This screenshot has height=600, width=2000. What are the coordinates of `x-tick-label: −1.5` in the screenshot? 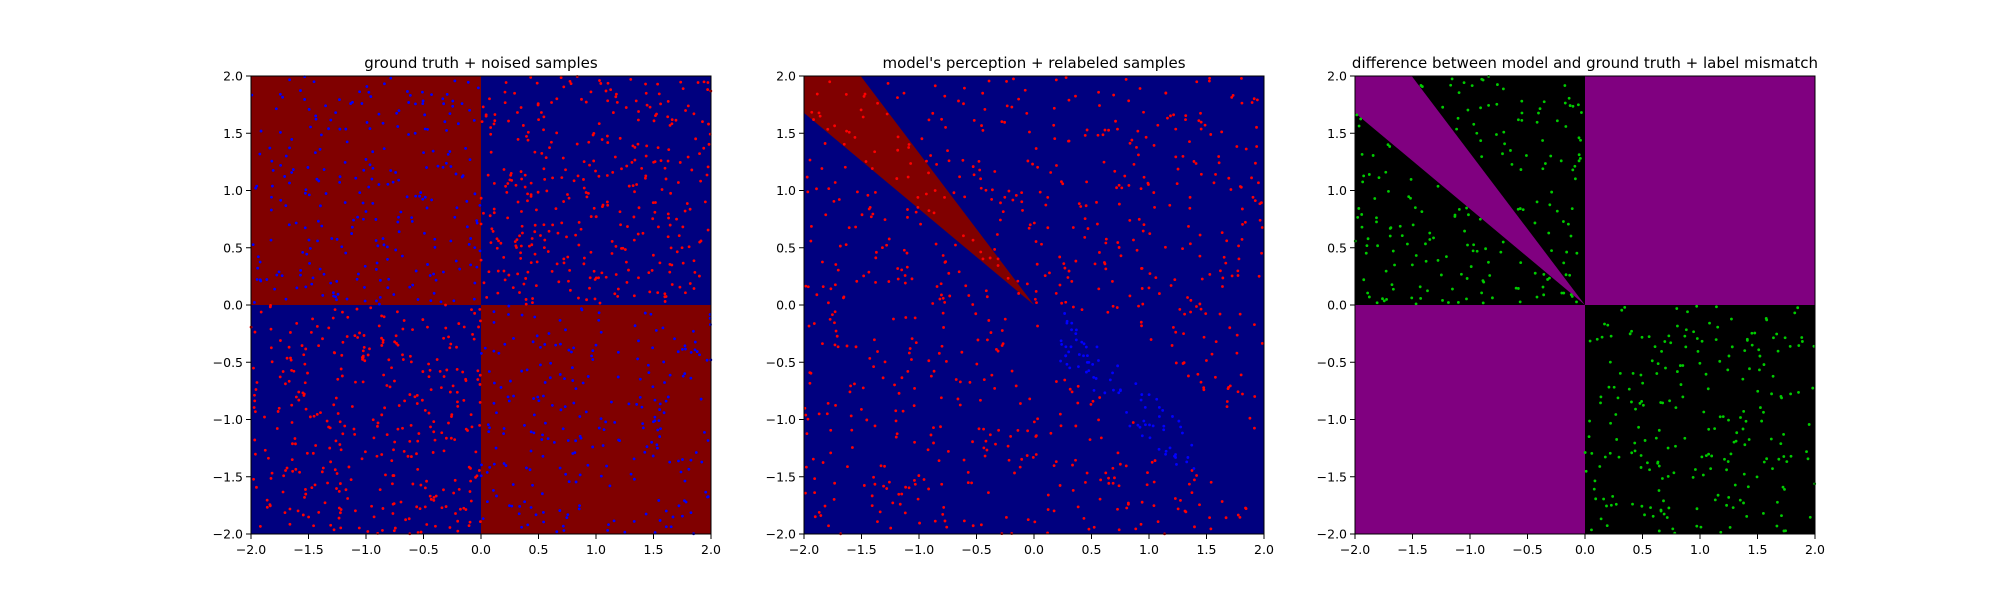 It's located at (308, 549).